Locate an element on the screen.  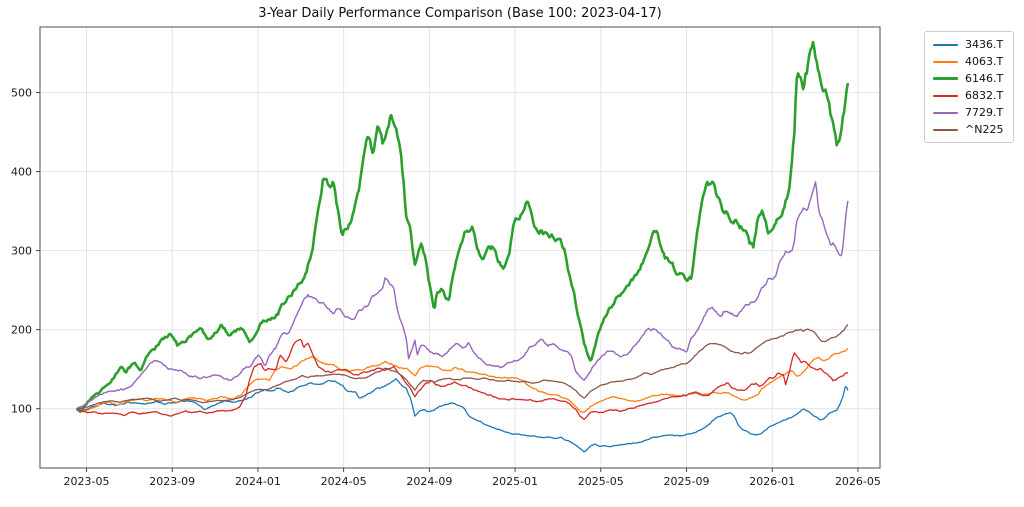
legend-item: 4063.T is located at coordinates (968, 61).